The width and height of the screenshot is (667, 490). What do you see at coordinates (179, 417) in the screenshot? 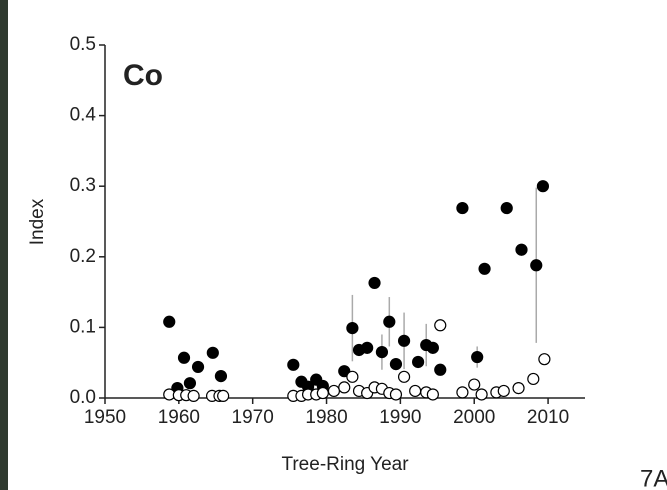
I see `x-tick-label: 1960` at bounding box center [179, 417].